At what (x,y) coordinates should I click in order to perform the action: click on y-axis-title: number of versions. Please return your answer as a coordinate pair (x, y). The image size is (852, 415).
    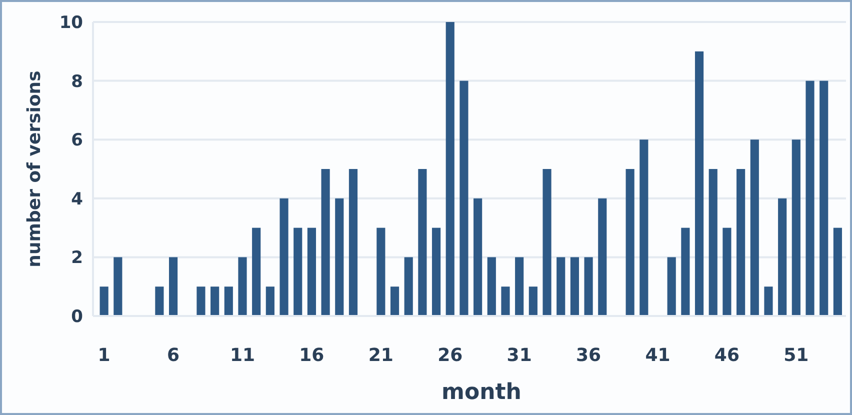
    Looking at the image, I should click on (34, 169).